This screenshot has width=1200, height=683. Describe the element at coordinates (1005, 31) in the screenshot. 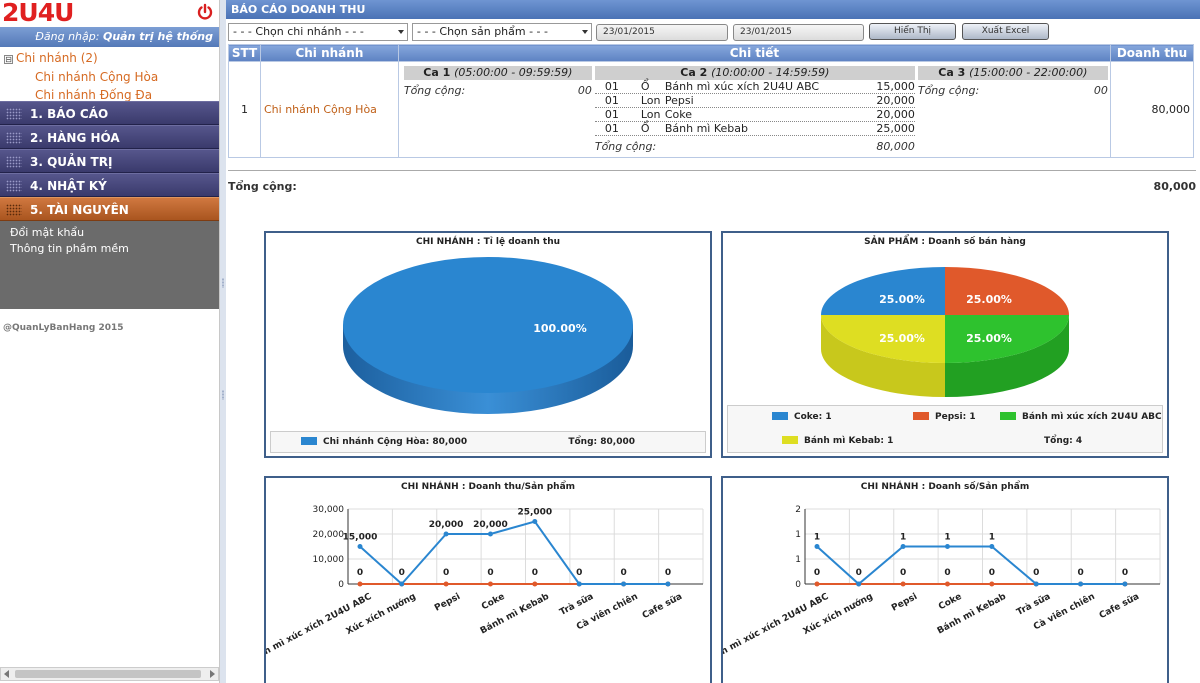

I see `export-excel-button: Xuất Excel` at that location.